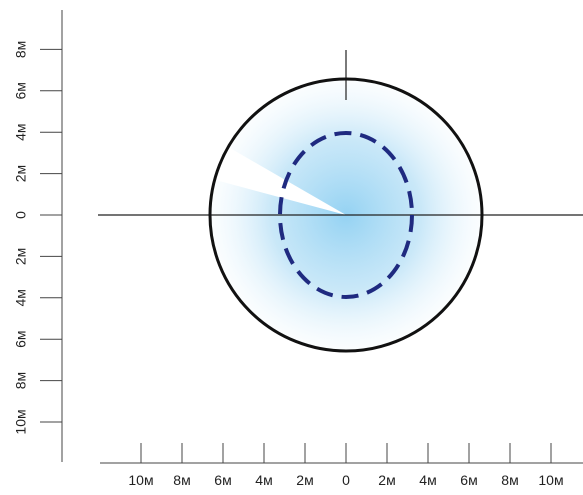 This screenshot has height=495, width=583. Describe the element at coordinates (346, 465) in the screenshot. I see `x-axis-ticks: 10м 8м 6м 4м 2м 0 2м 4м 6м 8м 10м` at that location.